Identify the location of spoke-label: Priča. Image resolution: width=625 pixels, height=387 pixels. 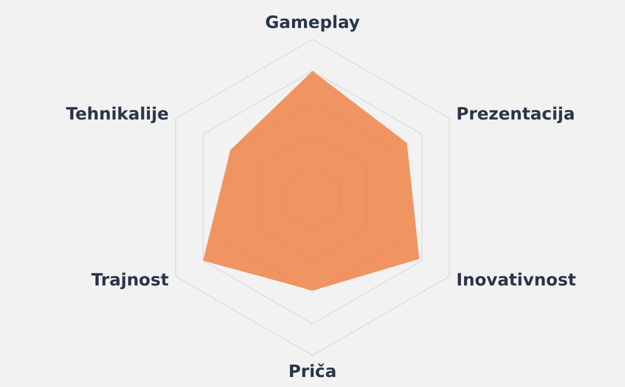
(312, 372).